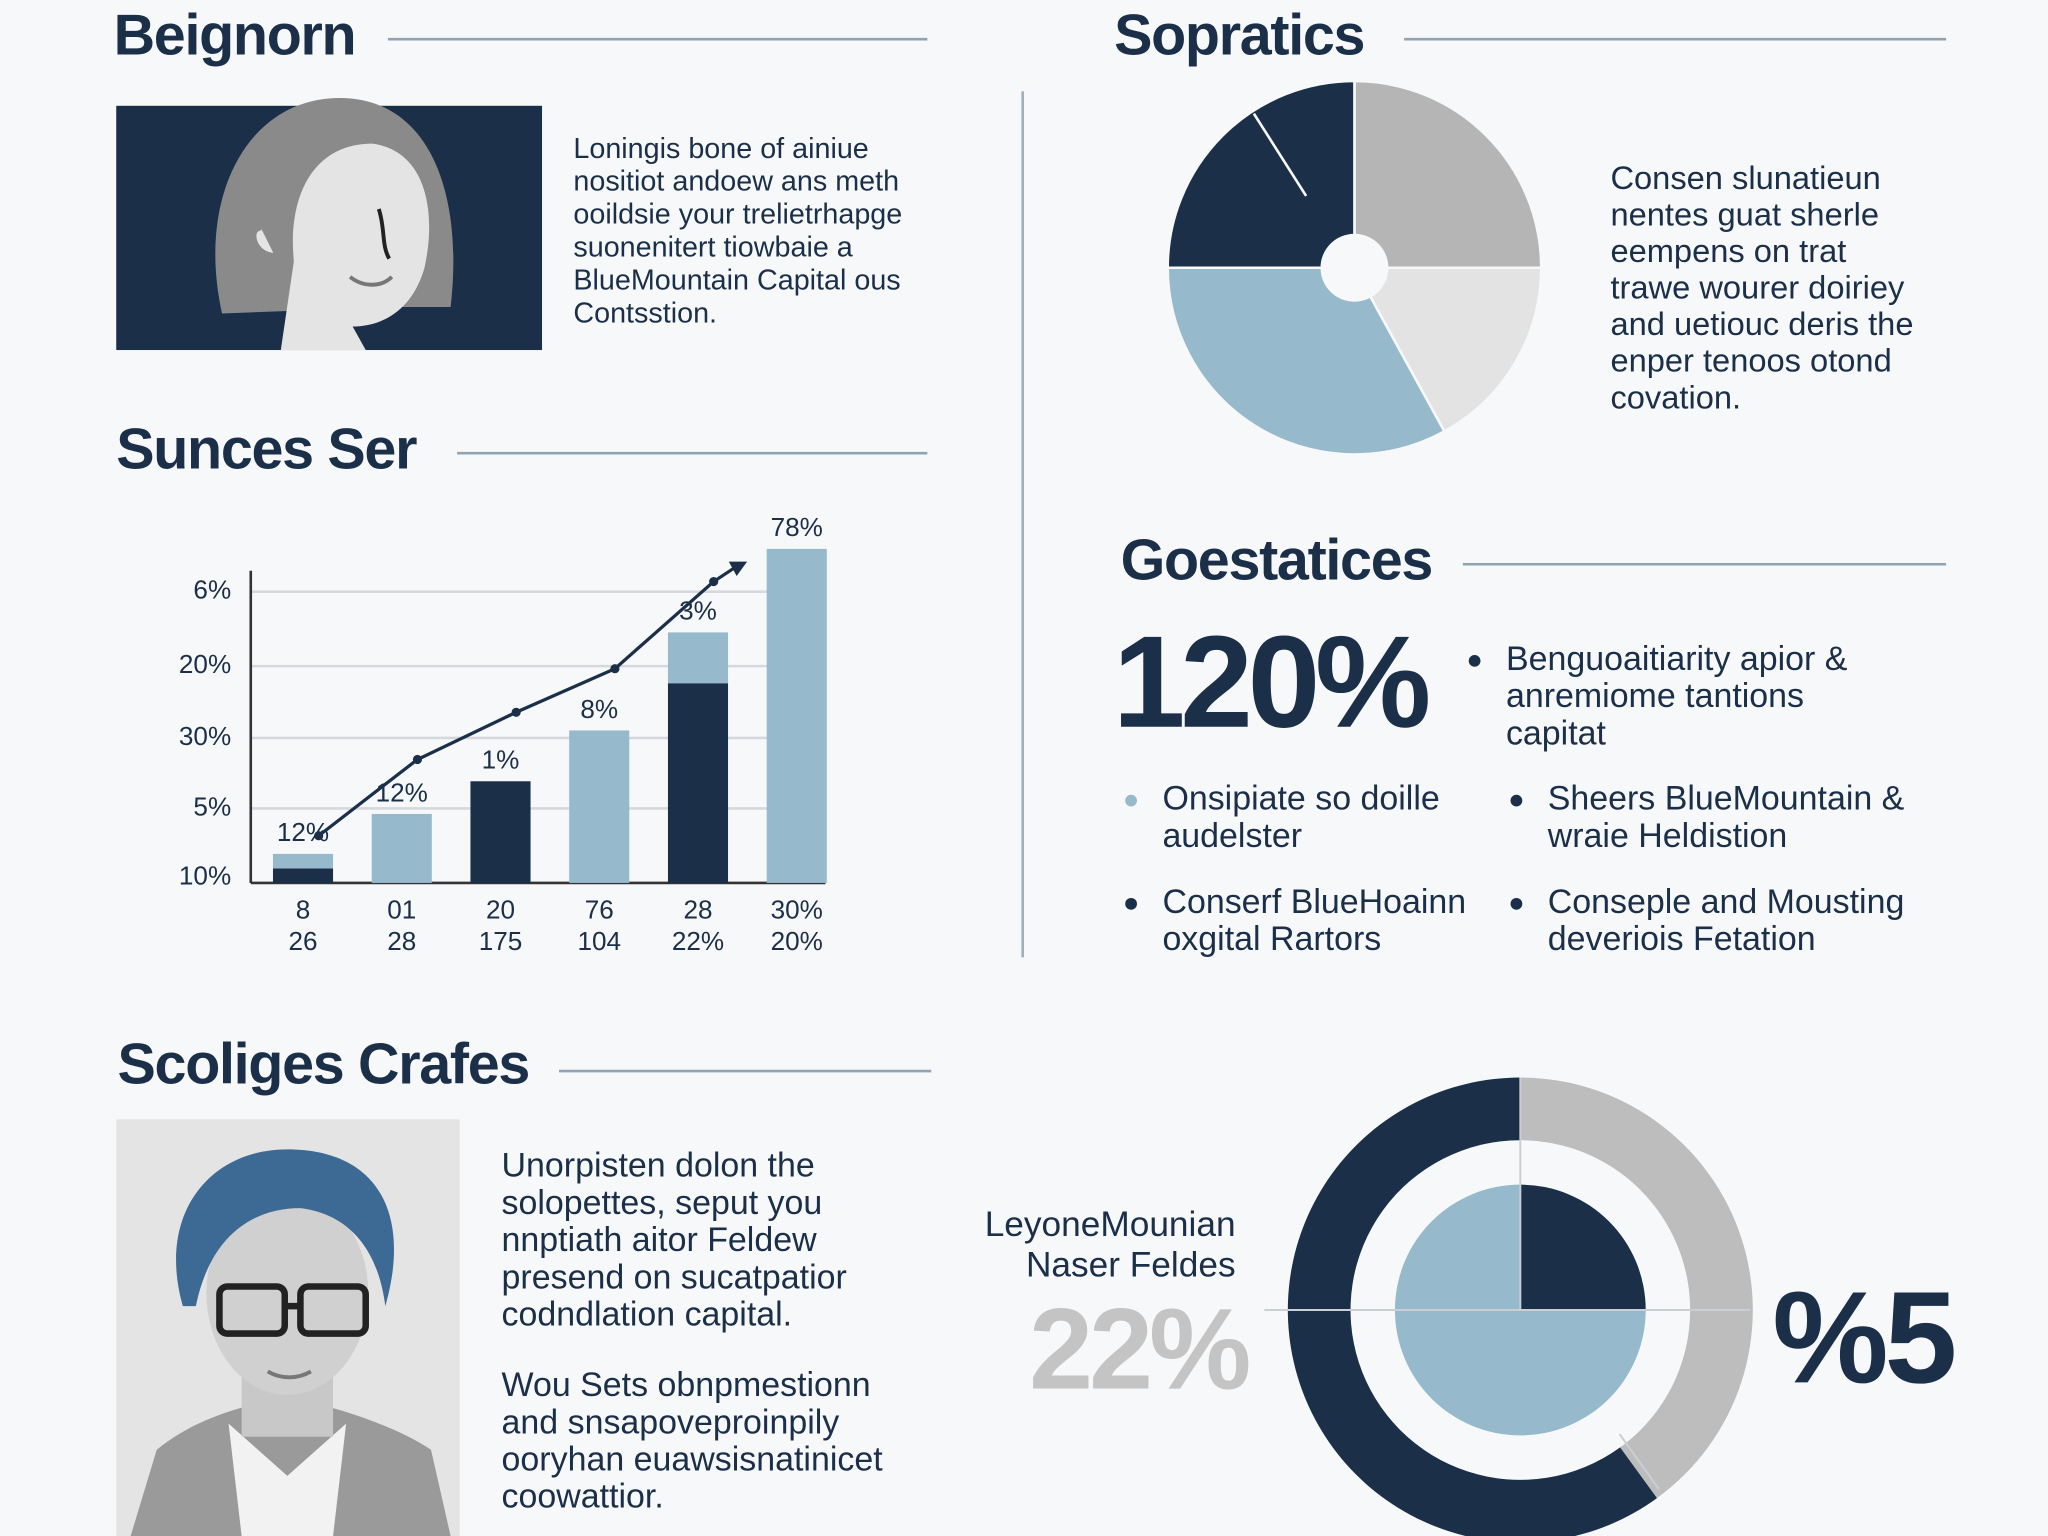 This screenshot has height=1536, width=2048. Describe the element at coordinates (324, 1065) in the screenshot. I see `section-title: Scoliges Crafes` at that location.